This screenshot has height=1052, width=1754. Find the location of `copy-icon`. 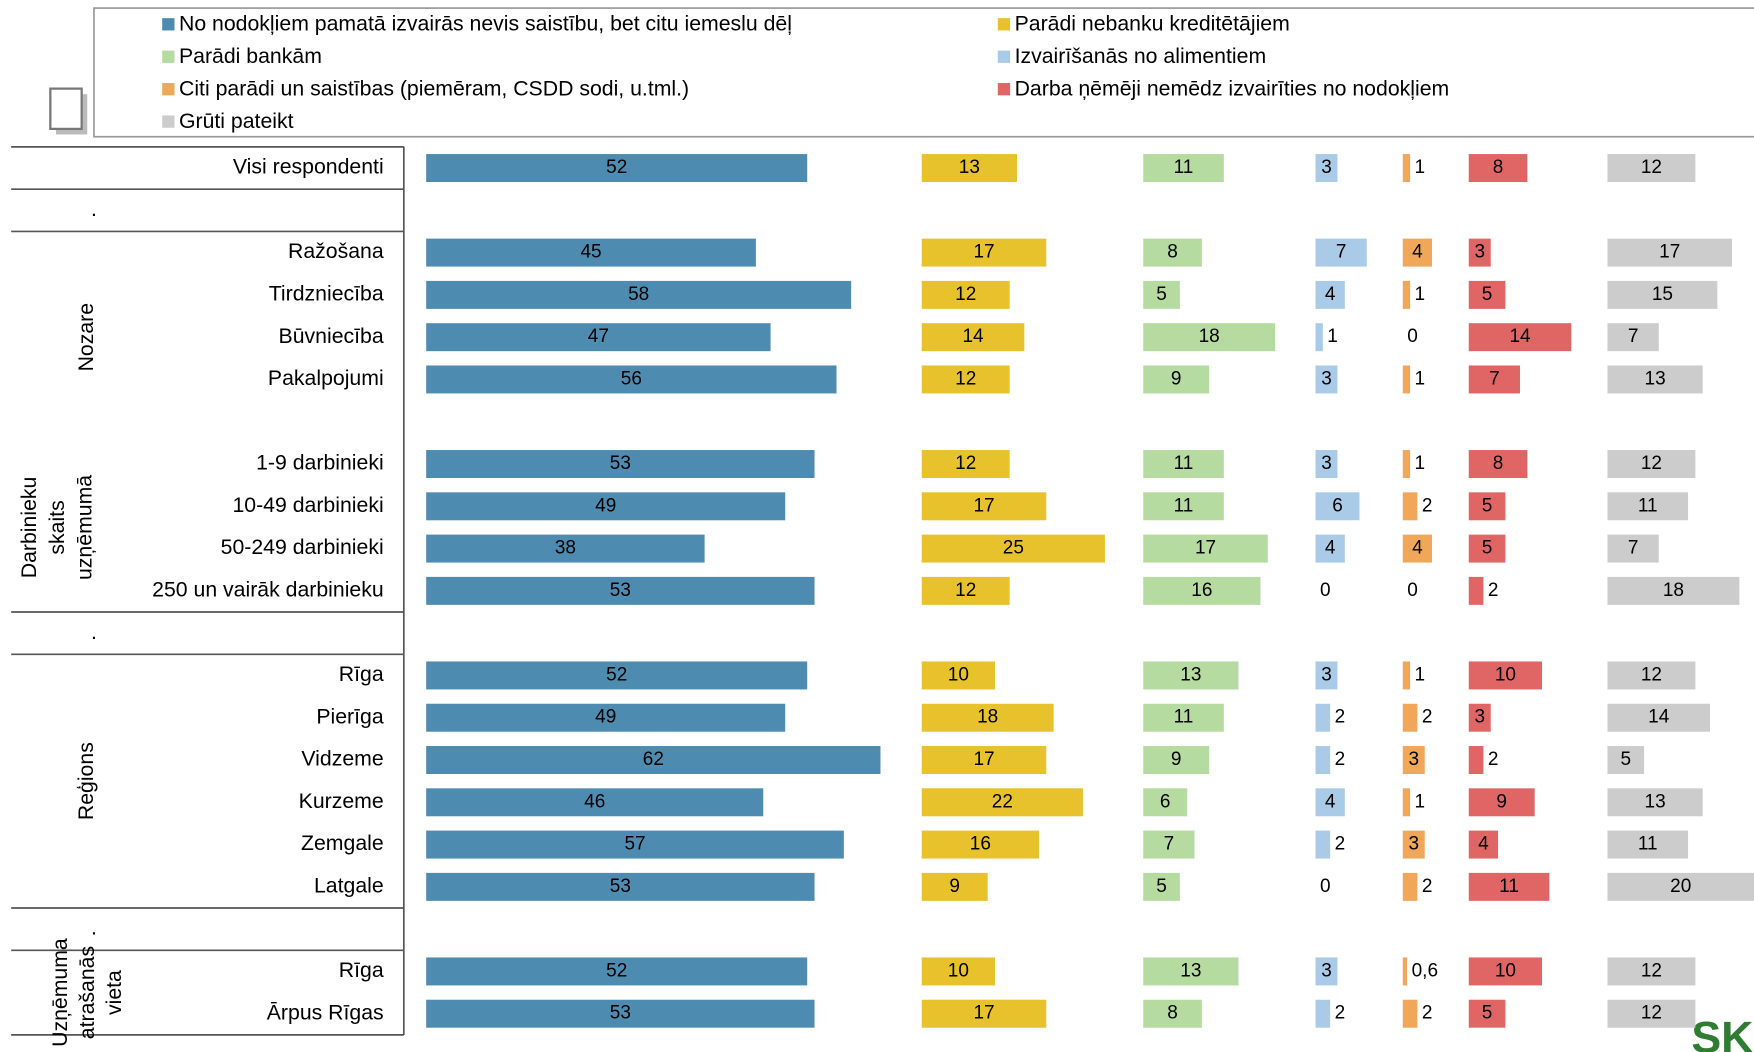

copy-icon is located at coordinates (68, 111).